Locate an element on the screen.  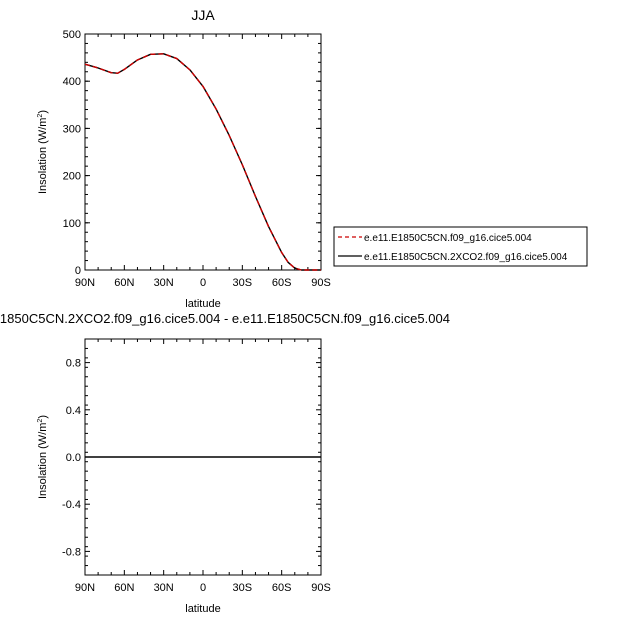
top-panel-ytick-label: 100 is located at coordinates (72, 224).